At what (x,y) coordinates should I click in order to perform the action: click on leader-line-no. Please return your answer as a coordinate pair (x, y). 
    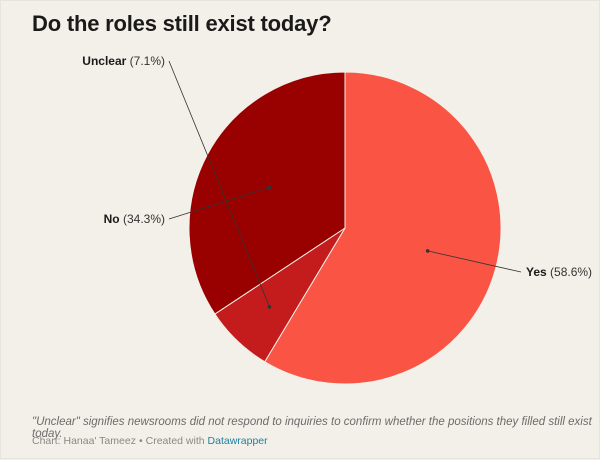
    Looking at the image, I should click on (219, 203).